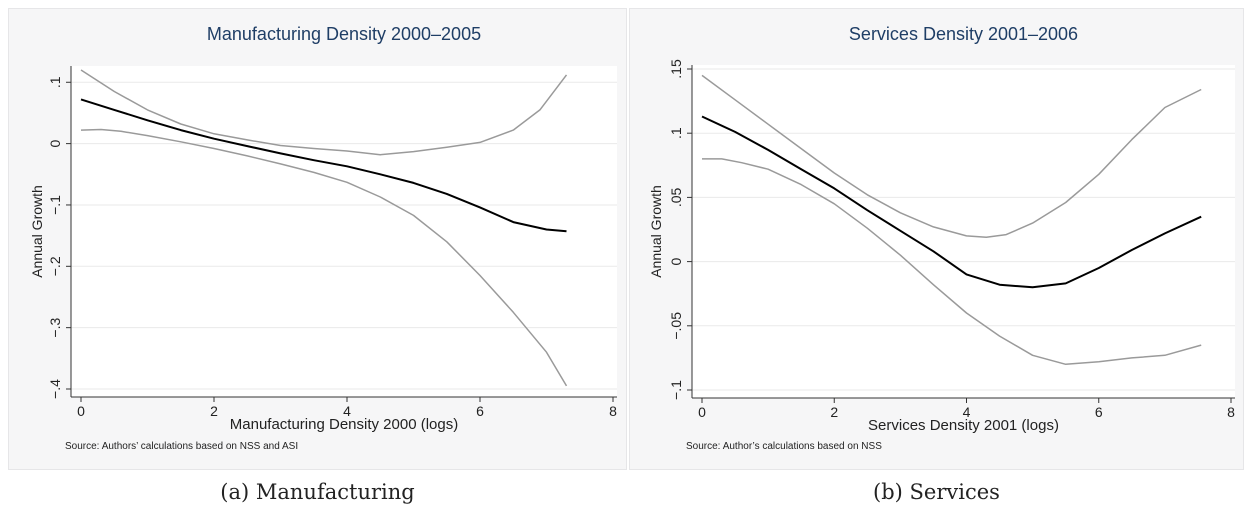 This screenshot has height=517, width=1252. What do you see at coordinates (676, 326) in the screenshot?
I see `y-tick-label: −.05` at bounding box center [676, 326].